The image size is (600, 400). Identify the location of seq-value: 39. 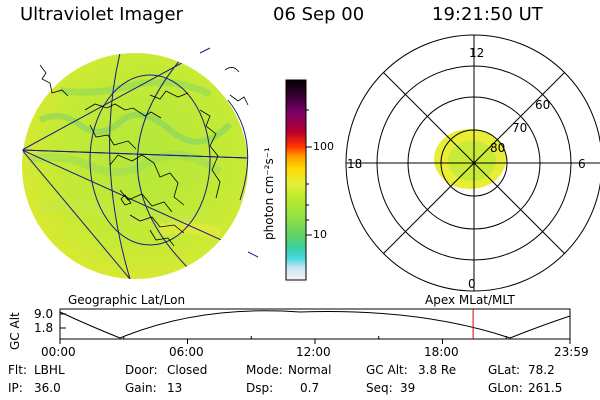
(408, 388).